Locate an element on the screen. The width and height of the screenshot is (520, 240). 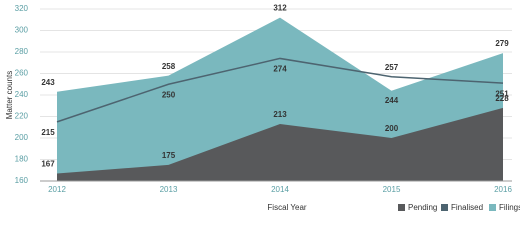
y-tick-label: 200 is located at coordinates (22, 137).